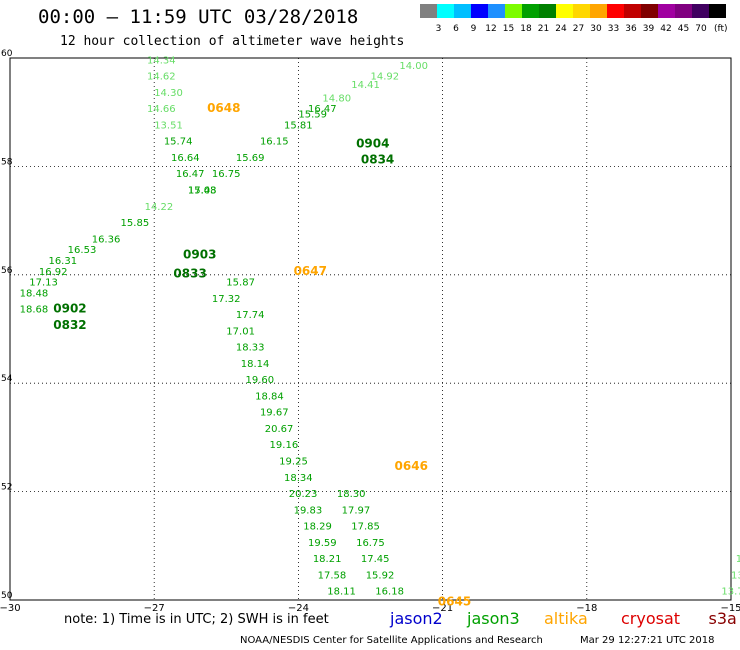 The width and height of the screenshot is (740, 650). I want to click on wave-height-label: 16.15, so click(274, 142).